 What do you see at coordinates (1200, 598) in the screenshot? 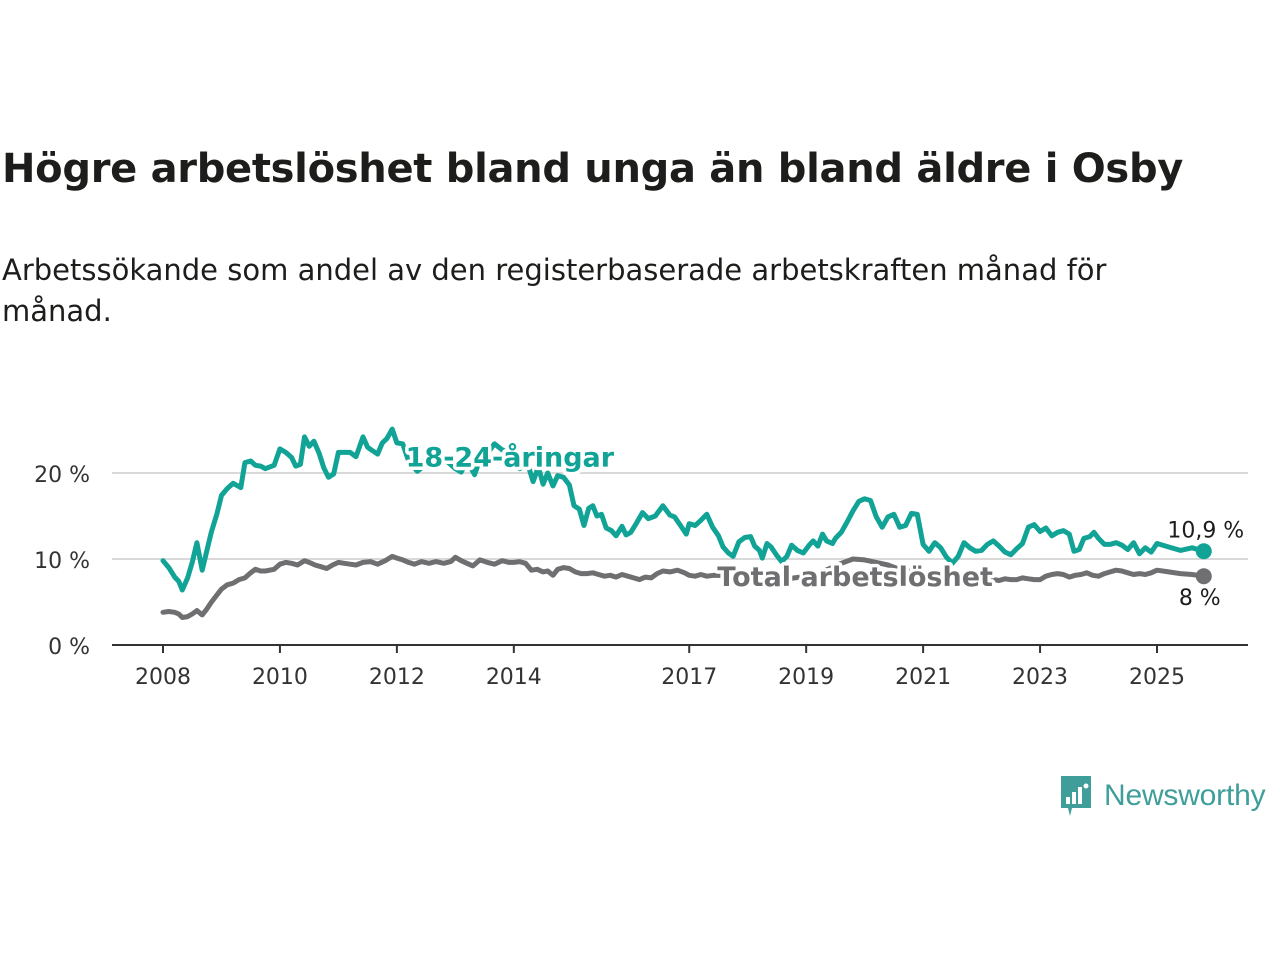
I see `end-label-total: 8 %` at bounding box center [1200, 598].